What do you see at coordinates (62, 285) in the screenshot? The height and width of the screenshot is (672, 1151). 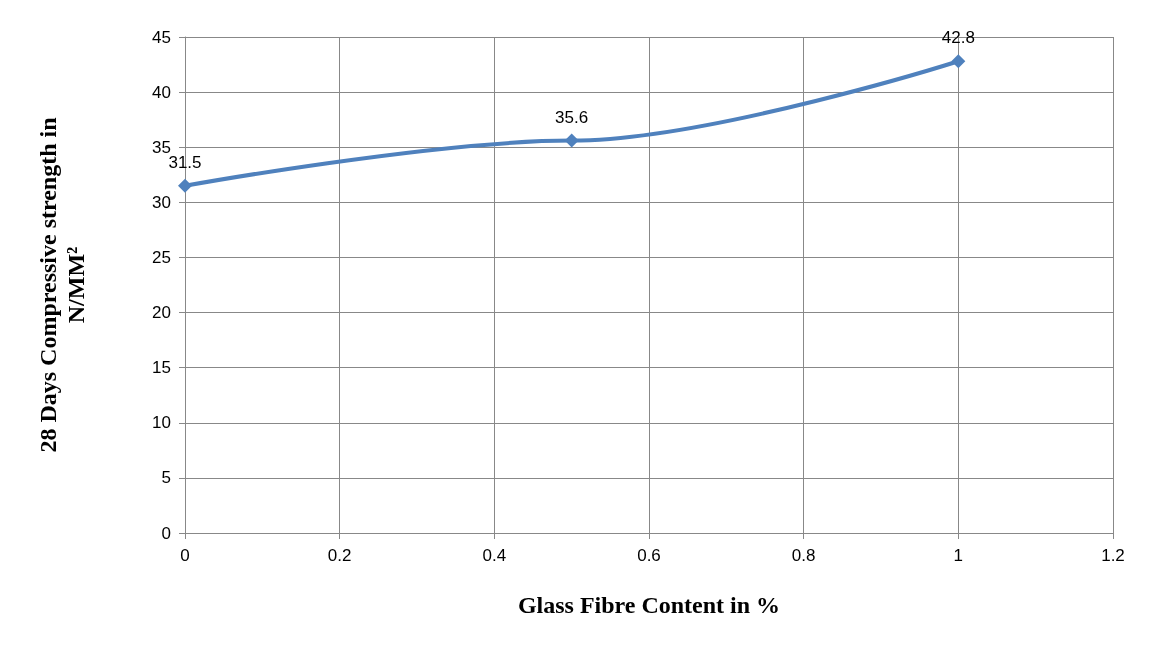 I see `y-axis-title: 28 Days Compressive strength in N/MM²` at bounding box center [62, 285].